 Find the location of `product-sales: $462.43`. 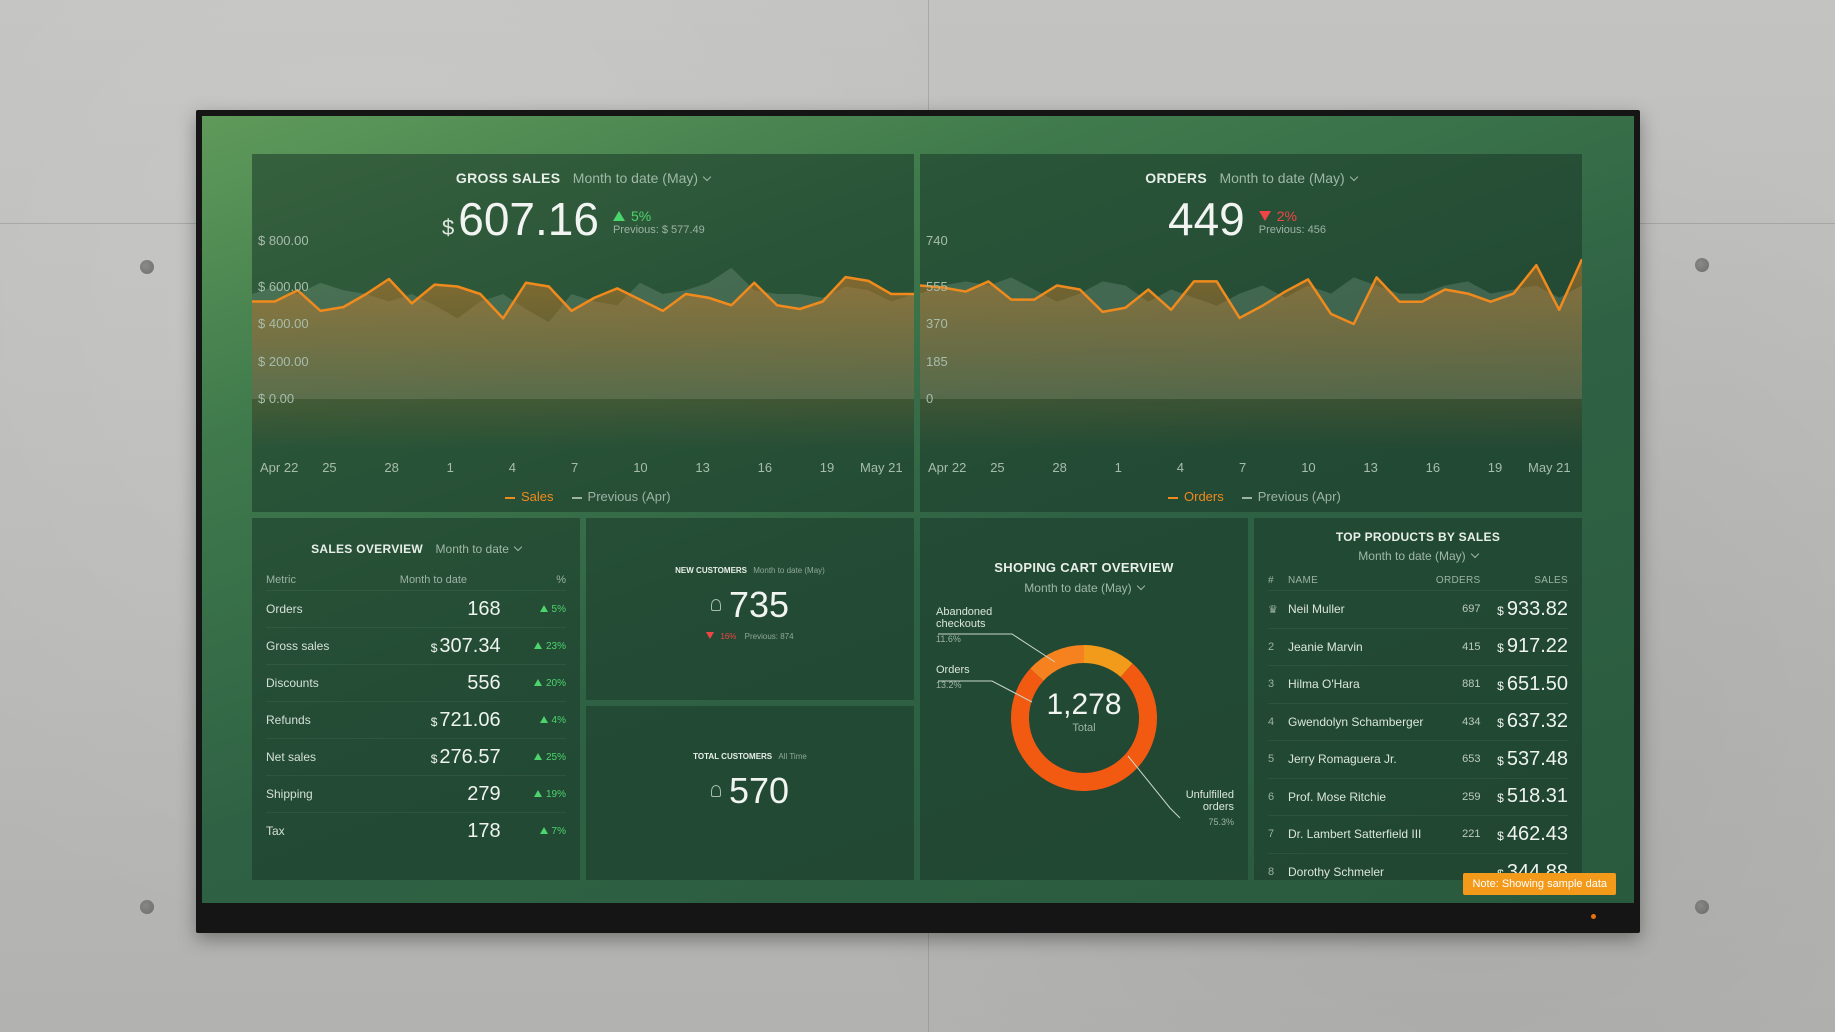

product-sales: $462.43 is located at coordinates (1530, 834).